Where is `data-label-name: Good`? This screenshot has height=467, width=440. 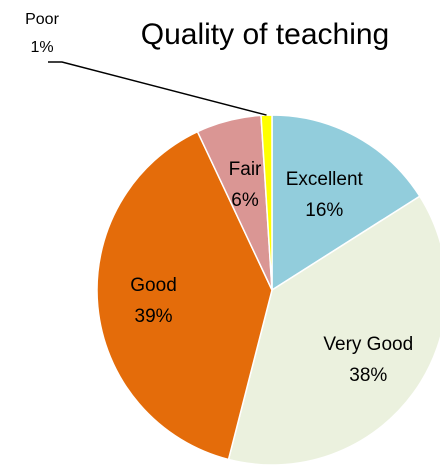 data-label-name: Good is located at coordinates (153, 285).